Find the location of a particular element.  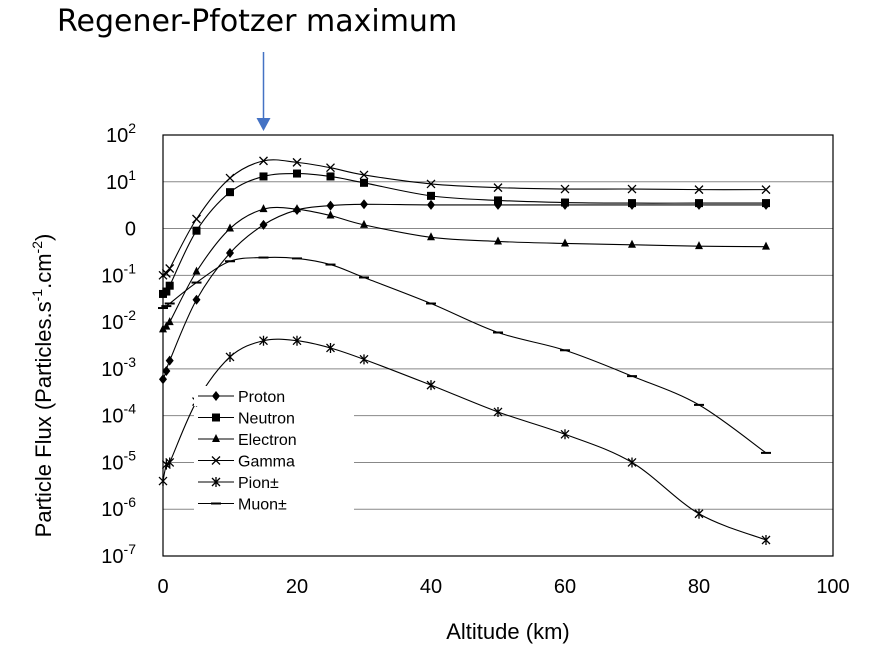

legend-label: Proton is located at coordinates (261, 397).